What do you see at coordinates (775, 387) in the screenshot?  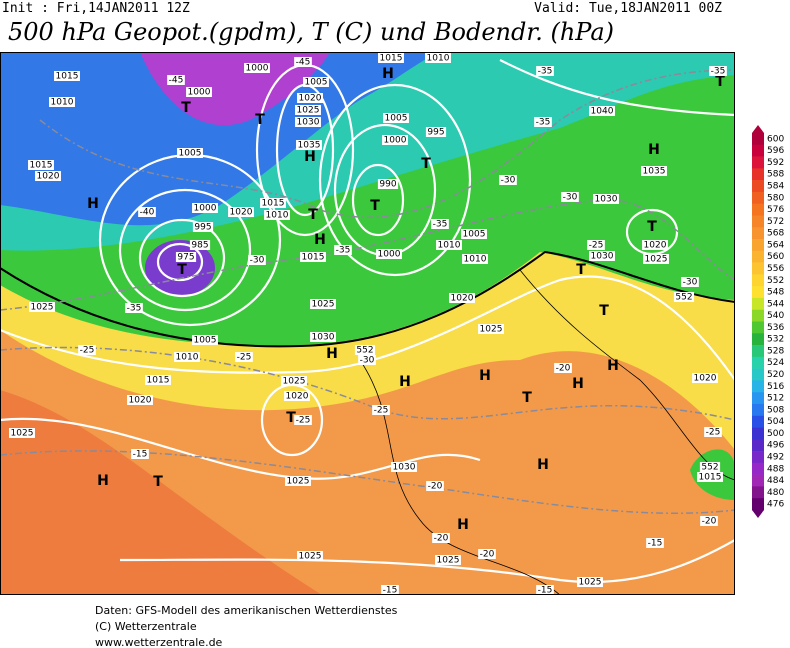 I see `colorbar-label: 516` at bounding box center [775, 387].